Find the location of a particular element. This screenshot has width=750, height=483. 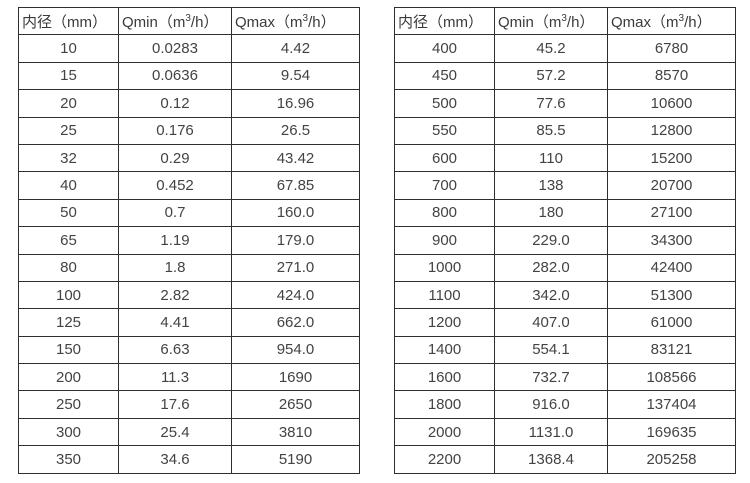

table-row: 400 45.2 6780 is located at coordinates (565, 48).